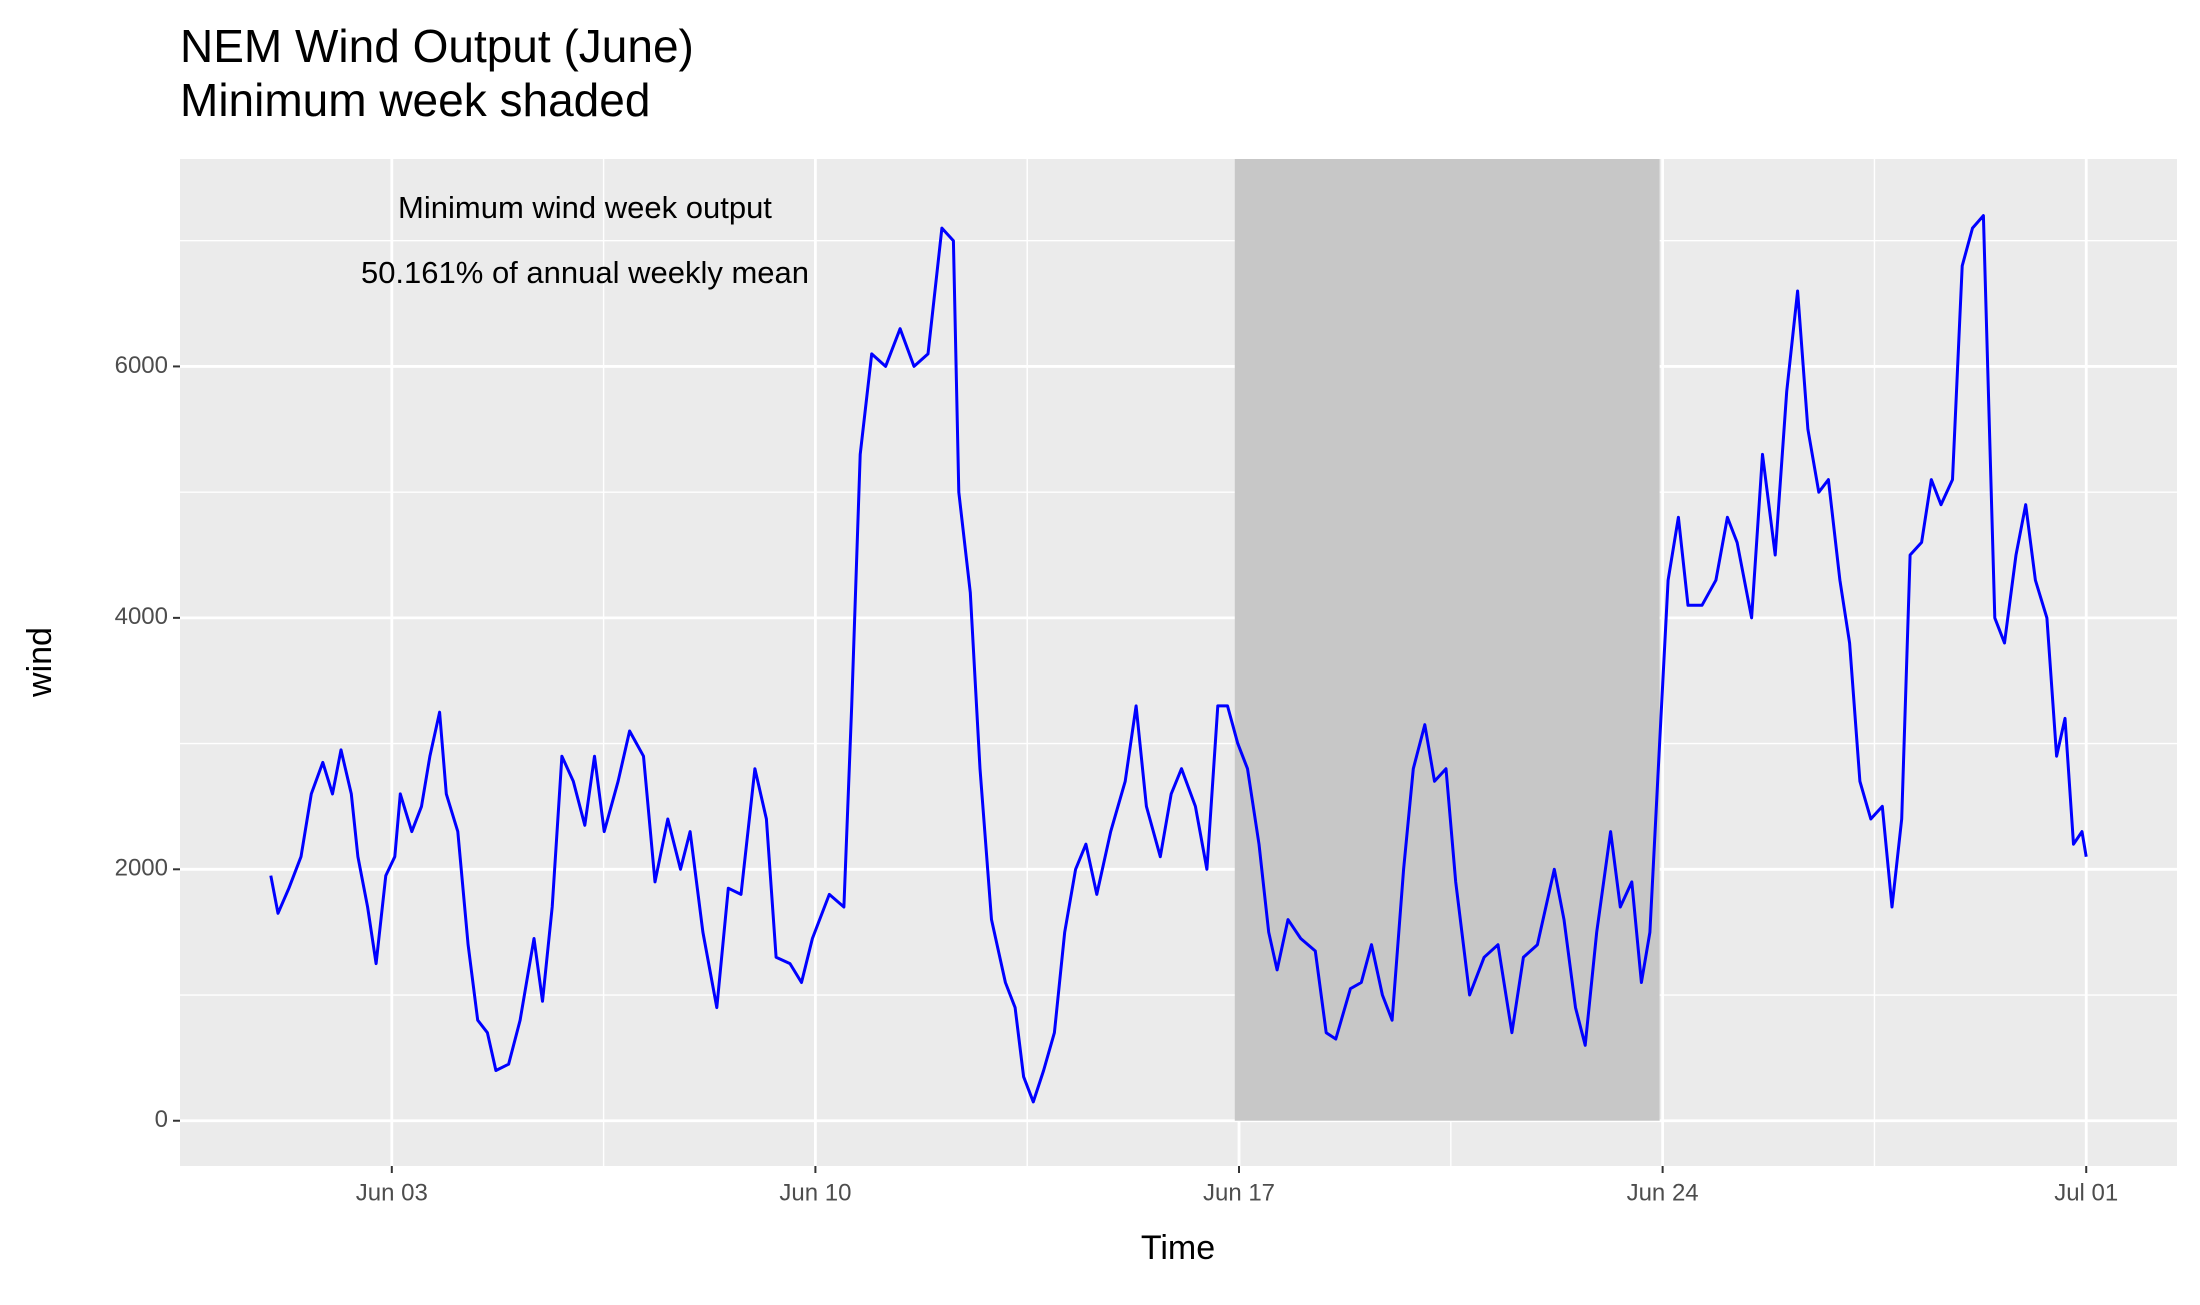  I want to click on y-tick-label: 4000, so click(141, 616).